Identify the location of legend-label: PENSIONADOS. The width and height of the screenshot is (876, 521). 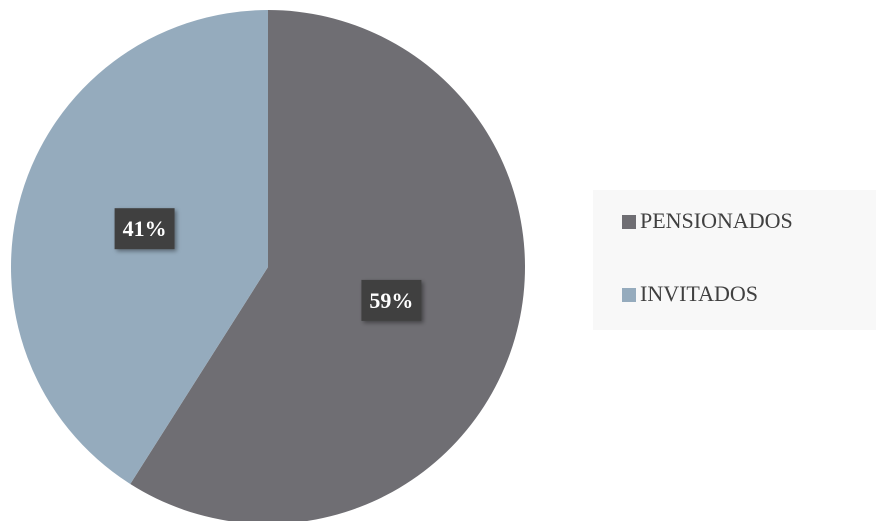
(716, 220).